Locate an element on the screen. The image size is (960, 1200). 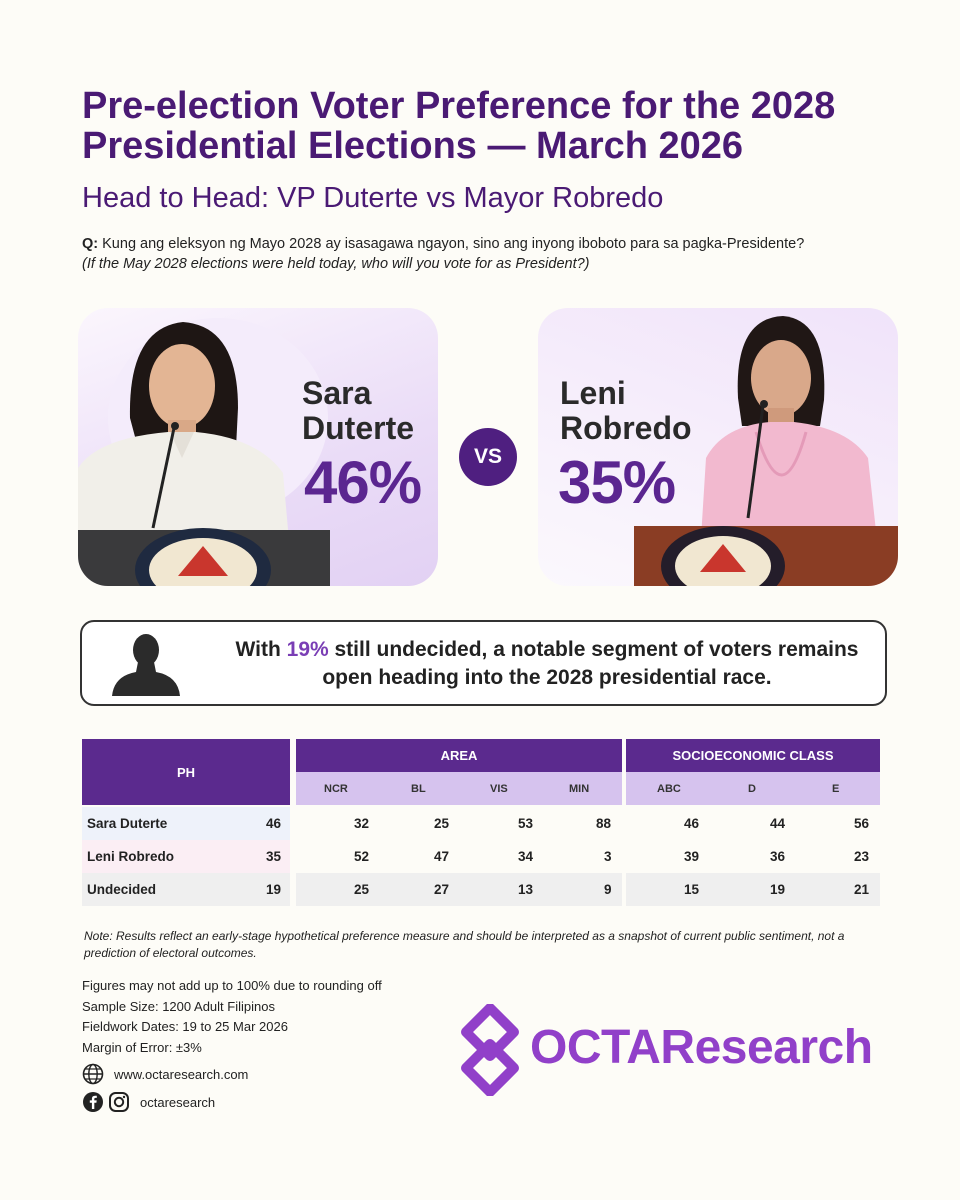
cell-min: 3 is located at coordinates (608, 856).